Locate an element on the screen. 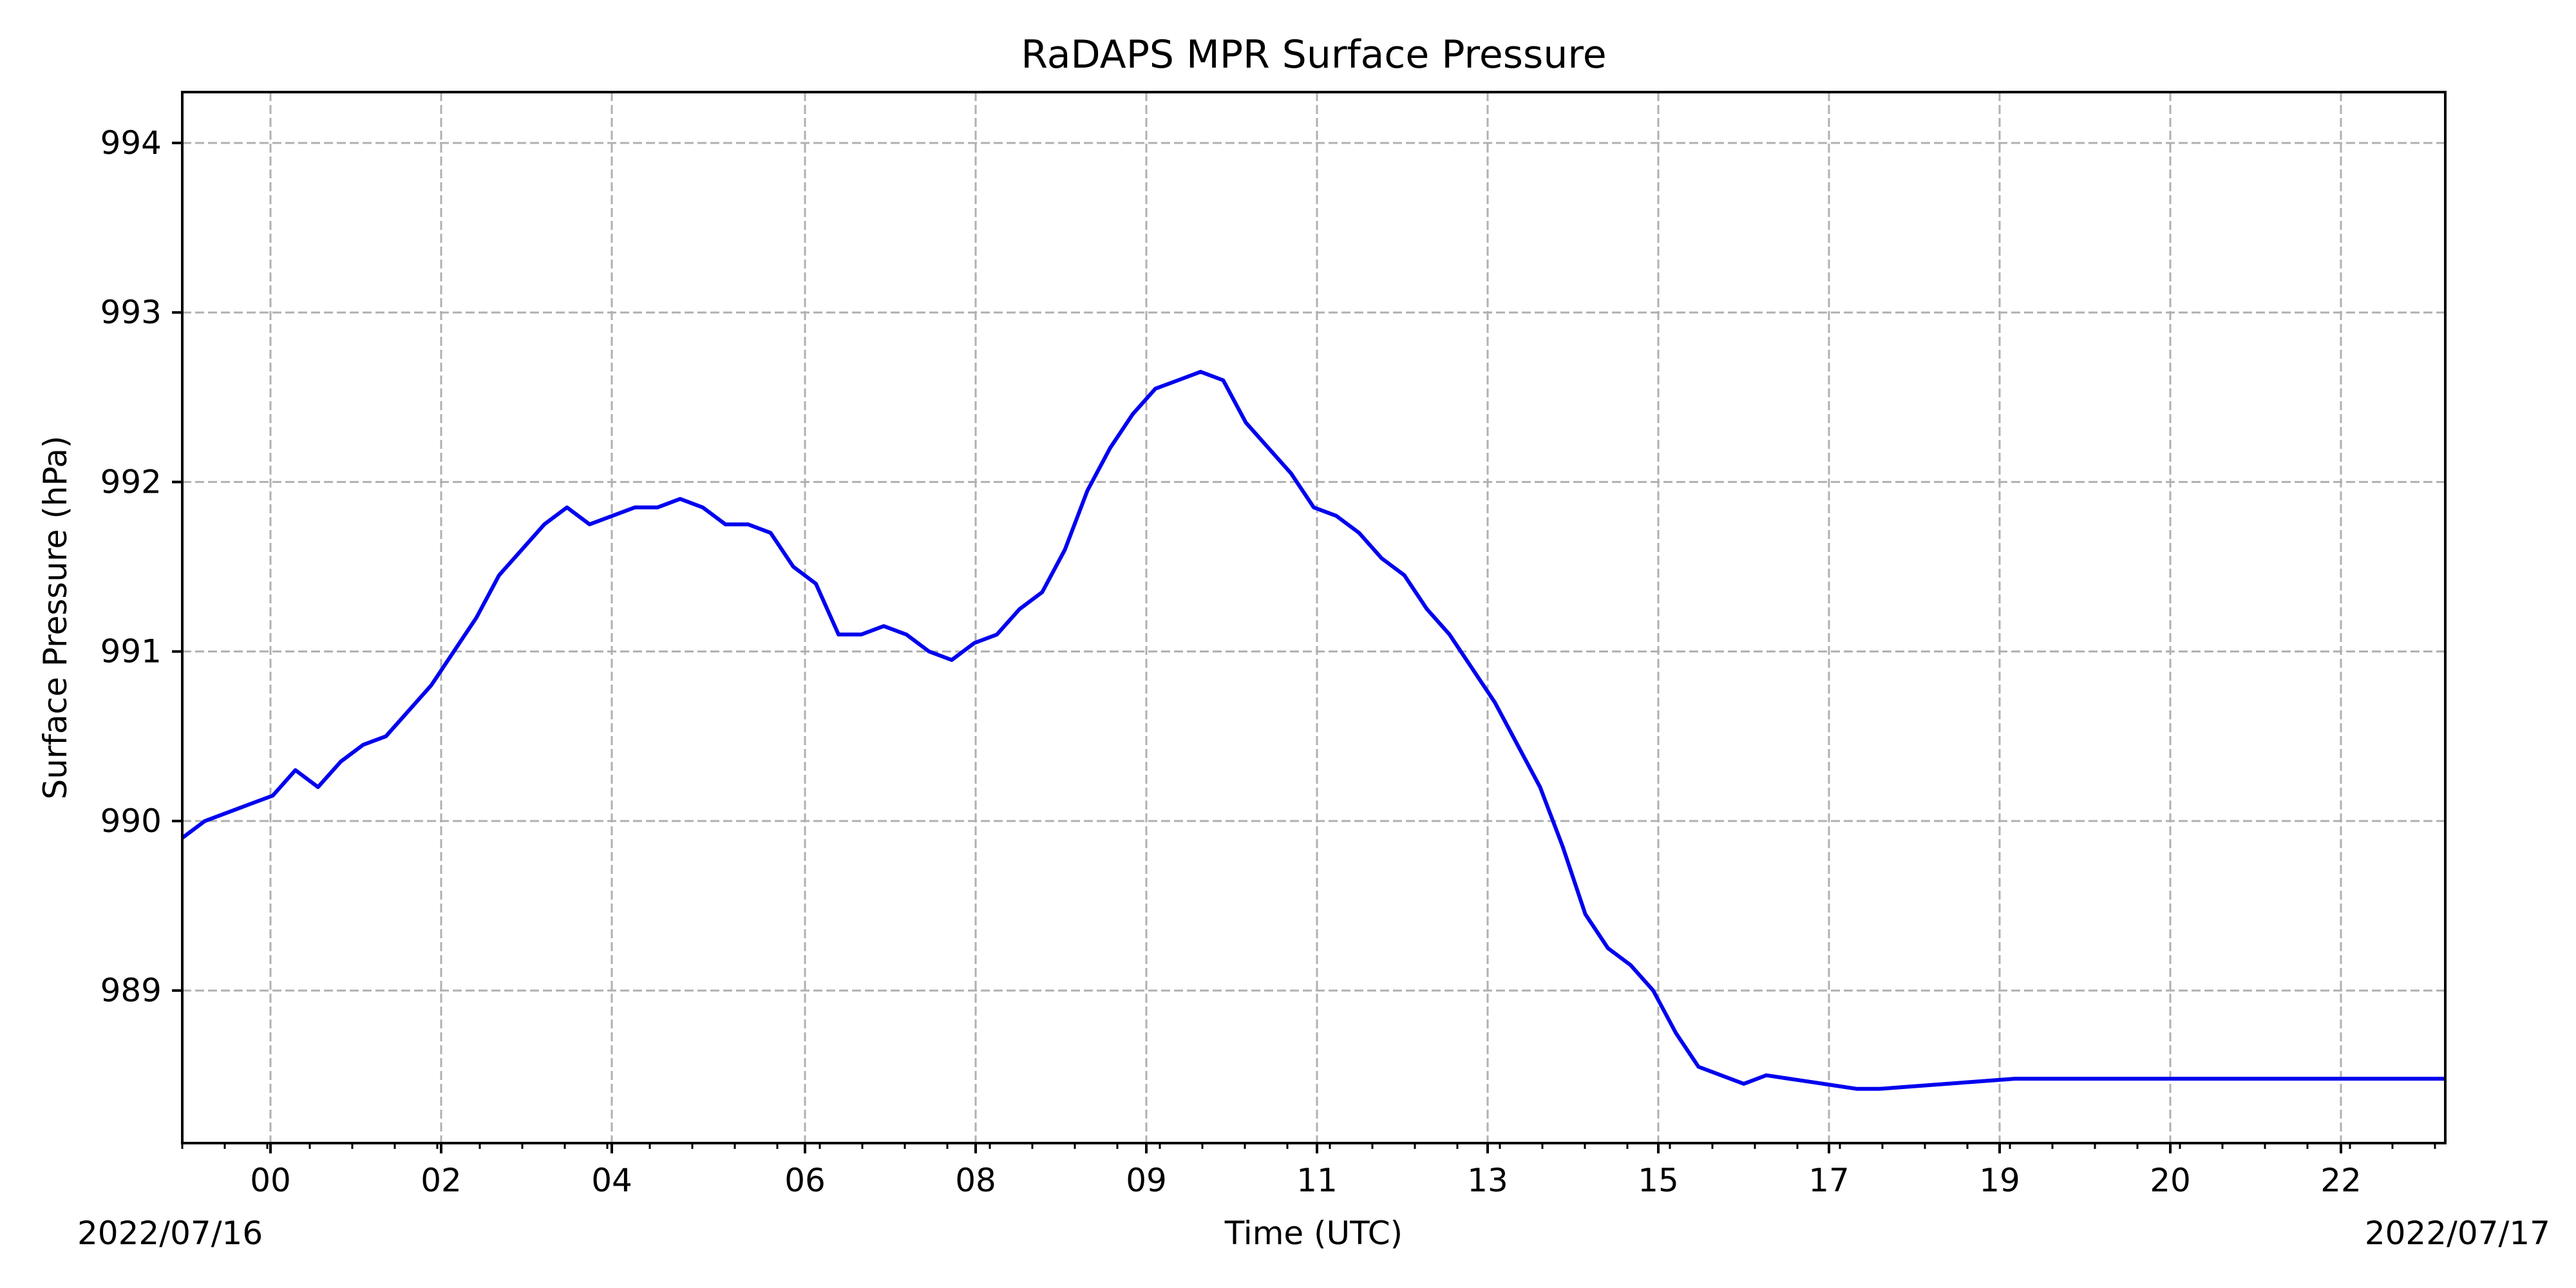 The width and height of the screenshot is (2576, 1288). date-start-label: 2022/07/16 is located at coordinates (170, 1233).